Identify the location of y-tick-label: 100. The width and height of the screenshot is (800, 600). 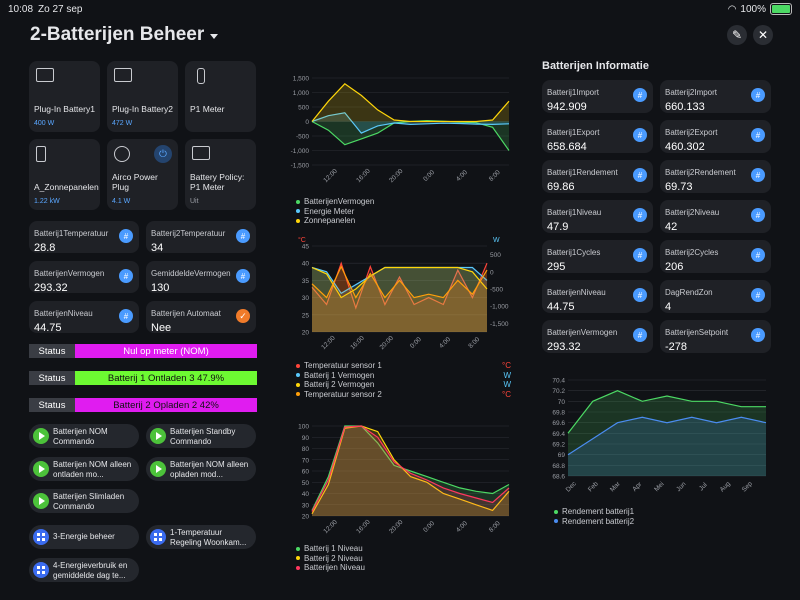
(303, 427).